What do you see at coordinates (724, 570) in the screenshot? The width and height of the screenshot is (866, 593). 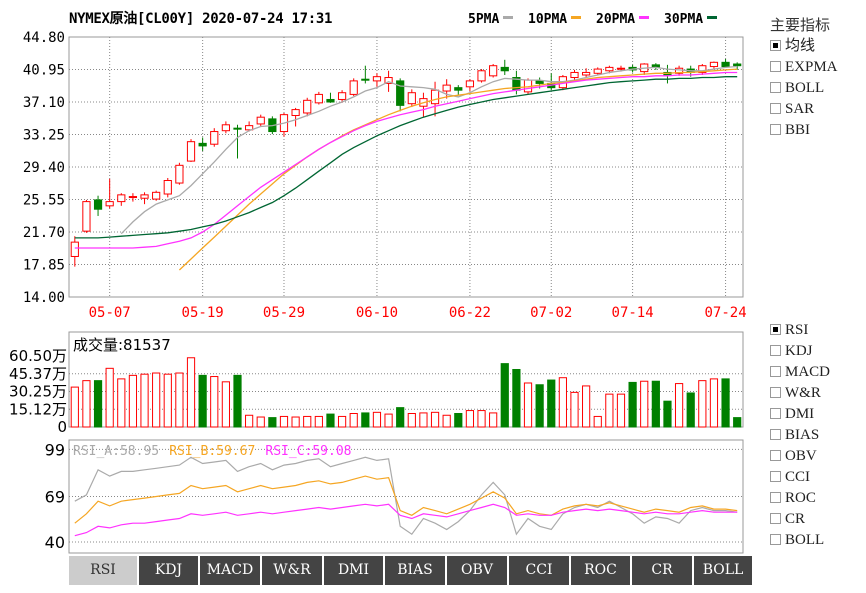 I see `tab-boll: BOLL` at bounding box center [724, 570].